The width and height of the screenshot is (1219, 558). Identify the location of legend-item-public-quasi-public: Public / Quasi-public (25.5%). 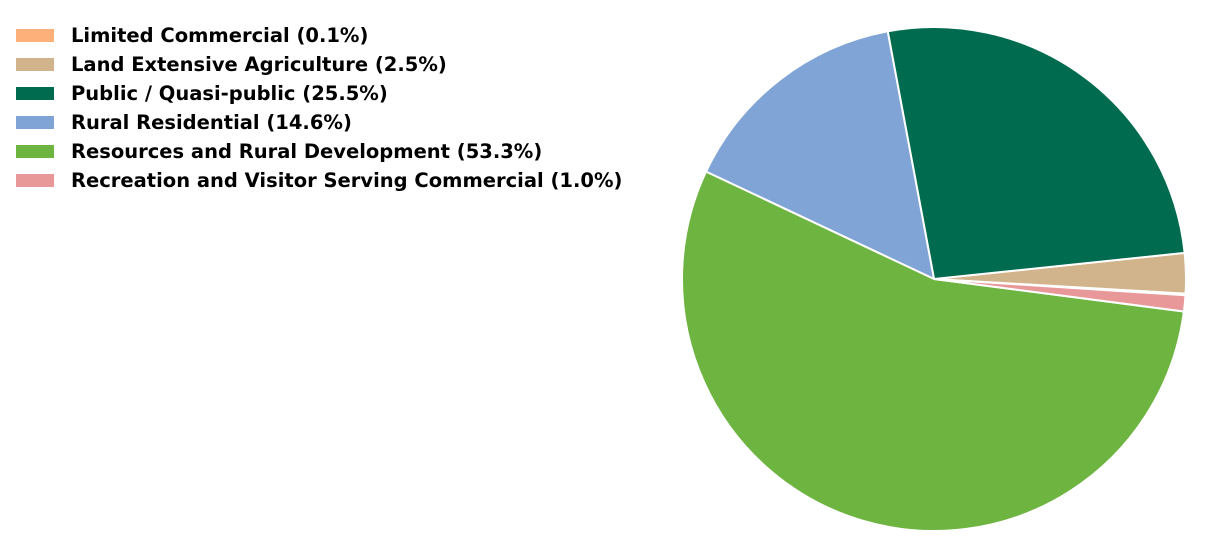
(319, 93).